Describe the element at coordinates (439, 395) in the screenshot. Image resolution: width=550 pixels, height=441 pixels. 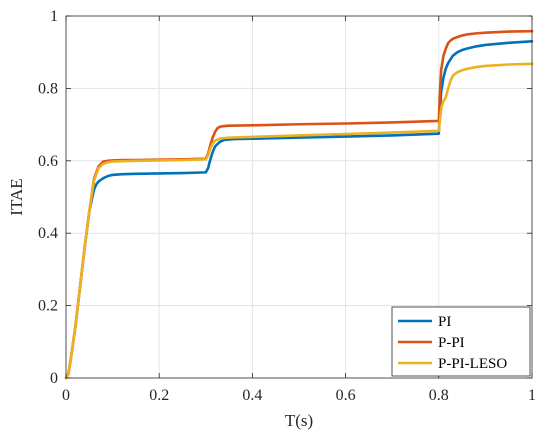
I see `x-tick-label: 0.8` at that location.